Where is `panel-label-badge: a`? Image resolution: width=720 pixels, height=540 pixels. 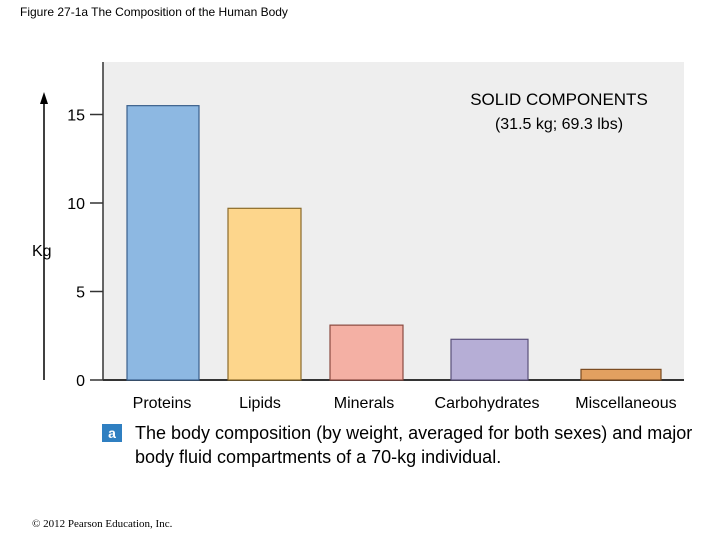
panel-label-badge: a is located at coordinates (112, 433).